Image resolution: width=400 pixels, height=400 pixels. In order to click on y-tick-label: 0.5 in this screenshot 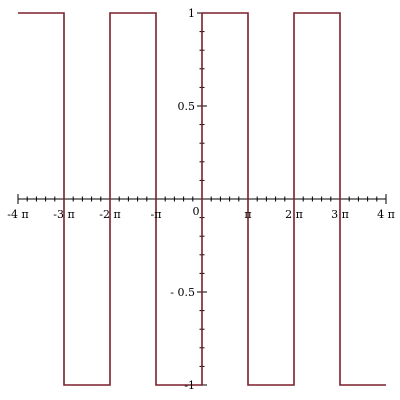, I will do `click(187, 106)`.